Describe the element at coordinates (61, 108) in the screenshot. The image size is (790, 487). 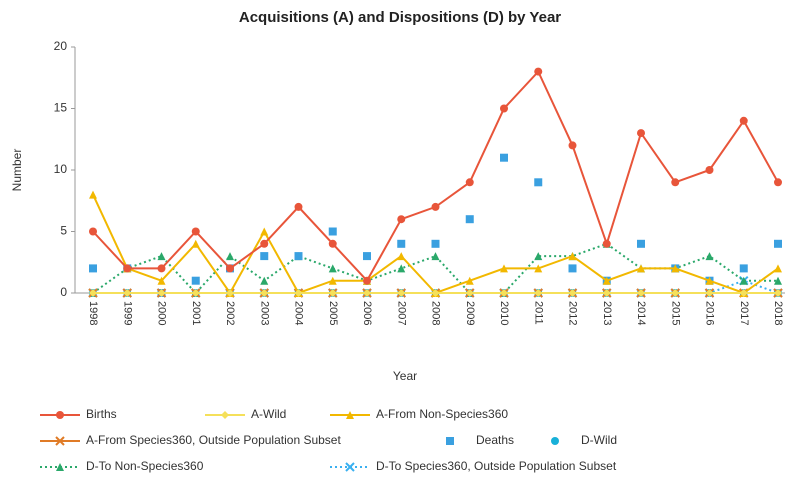
I see `y-tick-label: 15` at that location.